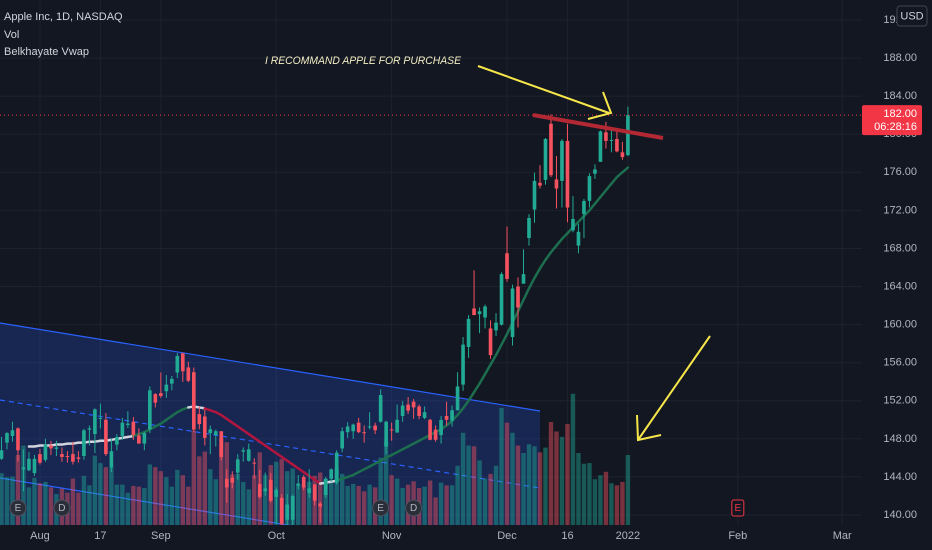 This screenshot has height=550, width=932. Describe the element at coordinates (161, 536) in the screenshot. I see `x-tick-label: Sep` at that location.